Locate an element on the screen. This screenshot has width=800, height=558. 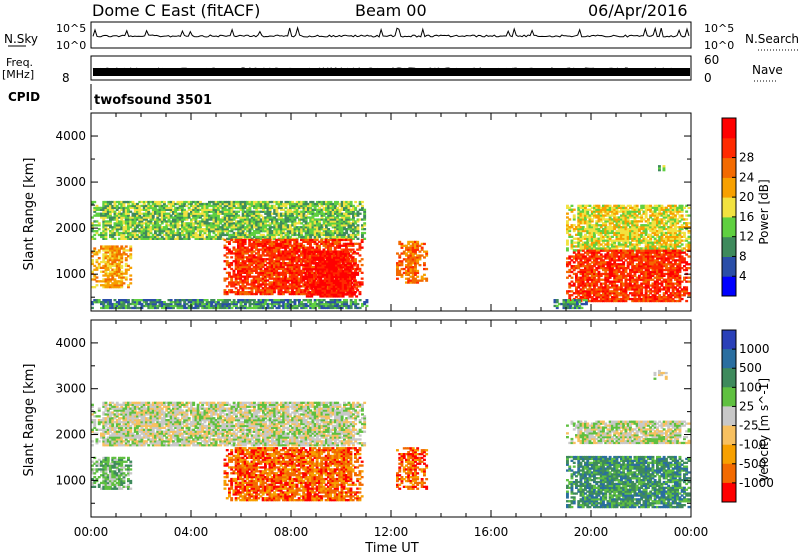
freq-strip is located at coordinates (391, 68).